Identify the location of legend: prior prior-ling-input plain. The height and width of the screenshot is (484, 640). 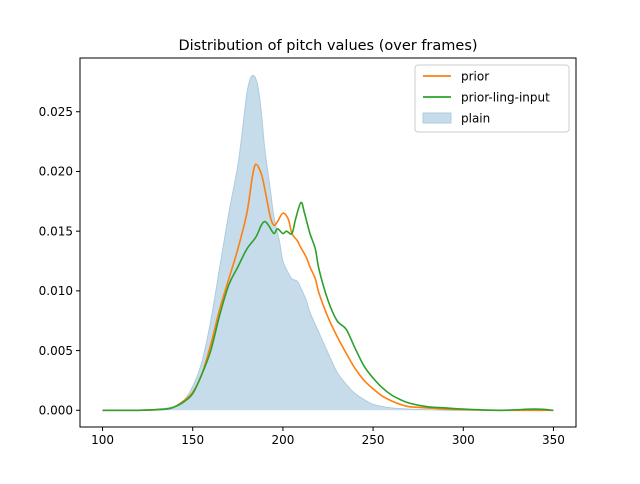
(492, 98).